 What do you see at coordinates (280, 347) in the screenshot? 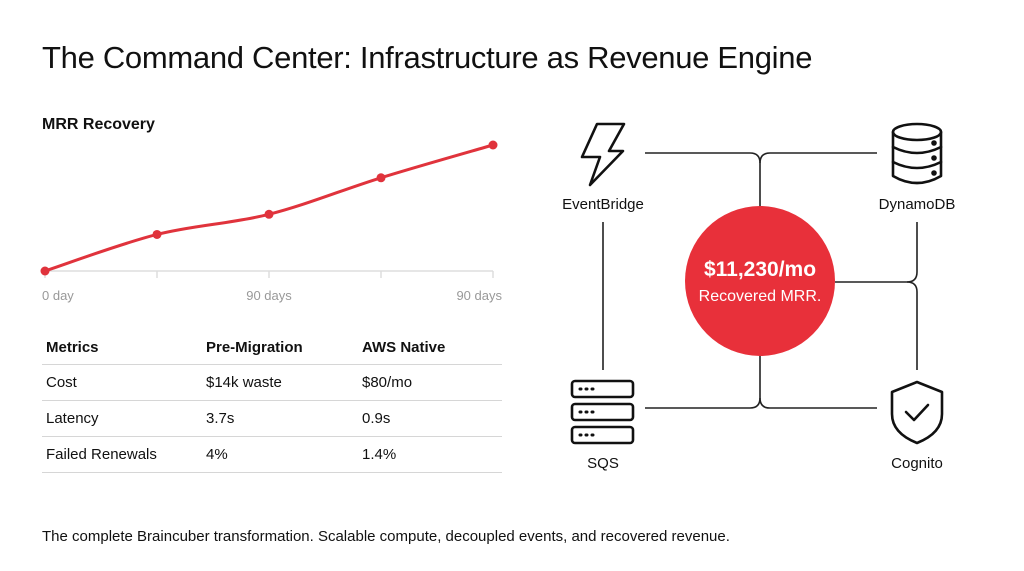
I see `column-header: Pre-Migration` at bounding box center [280, 347].